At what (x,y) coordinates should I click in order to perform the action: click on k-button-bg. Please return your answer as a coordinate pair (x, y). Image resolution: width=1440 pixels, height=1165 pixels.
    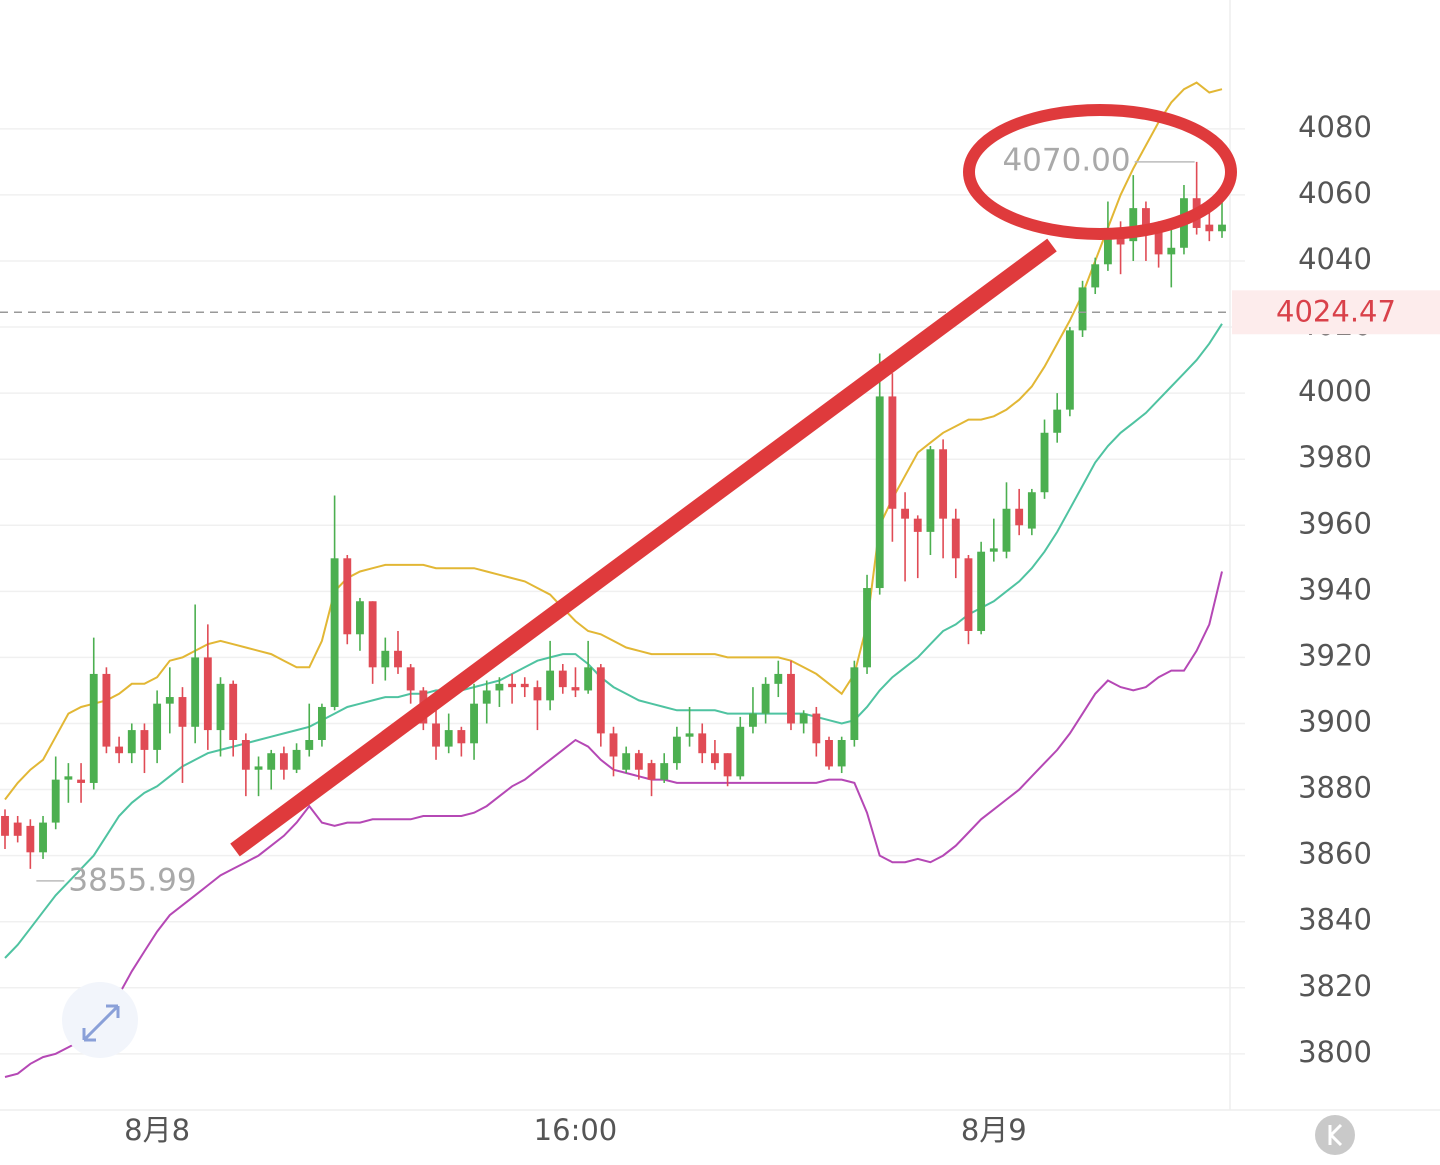
    Looking at the image, I should click on (1335, 1135).